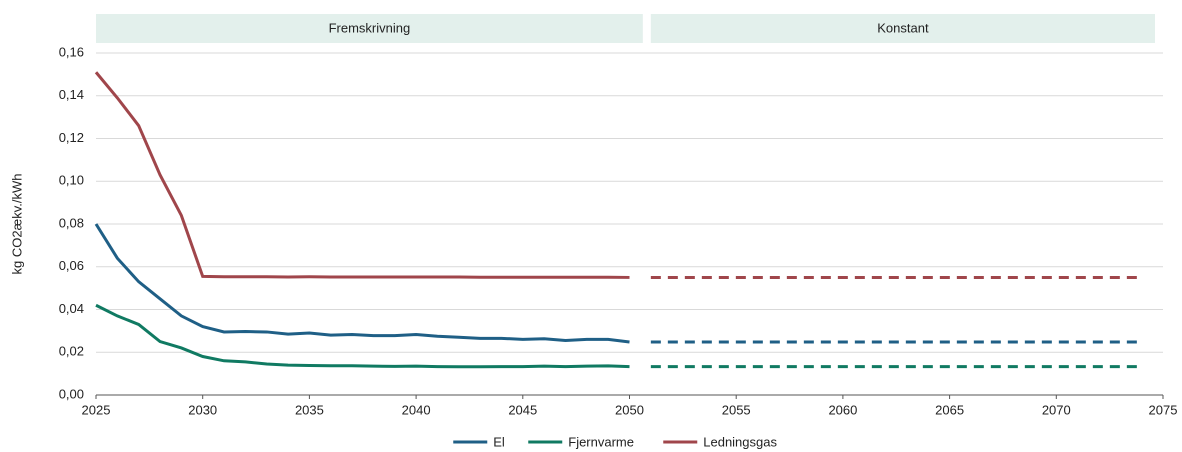 The image size is (1182, 452). What do you see at coordinates (629, 409) in the screenshot?
I see `x-tick-label: 2050` at bounding box center [629, 409].